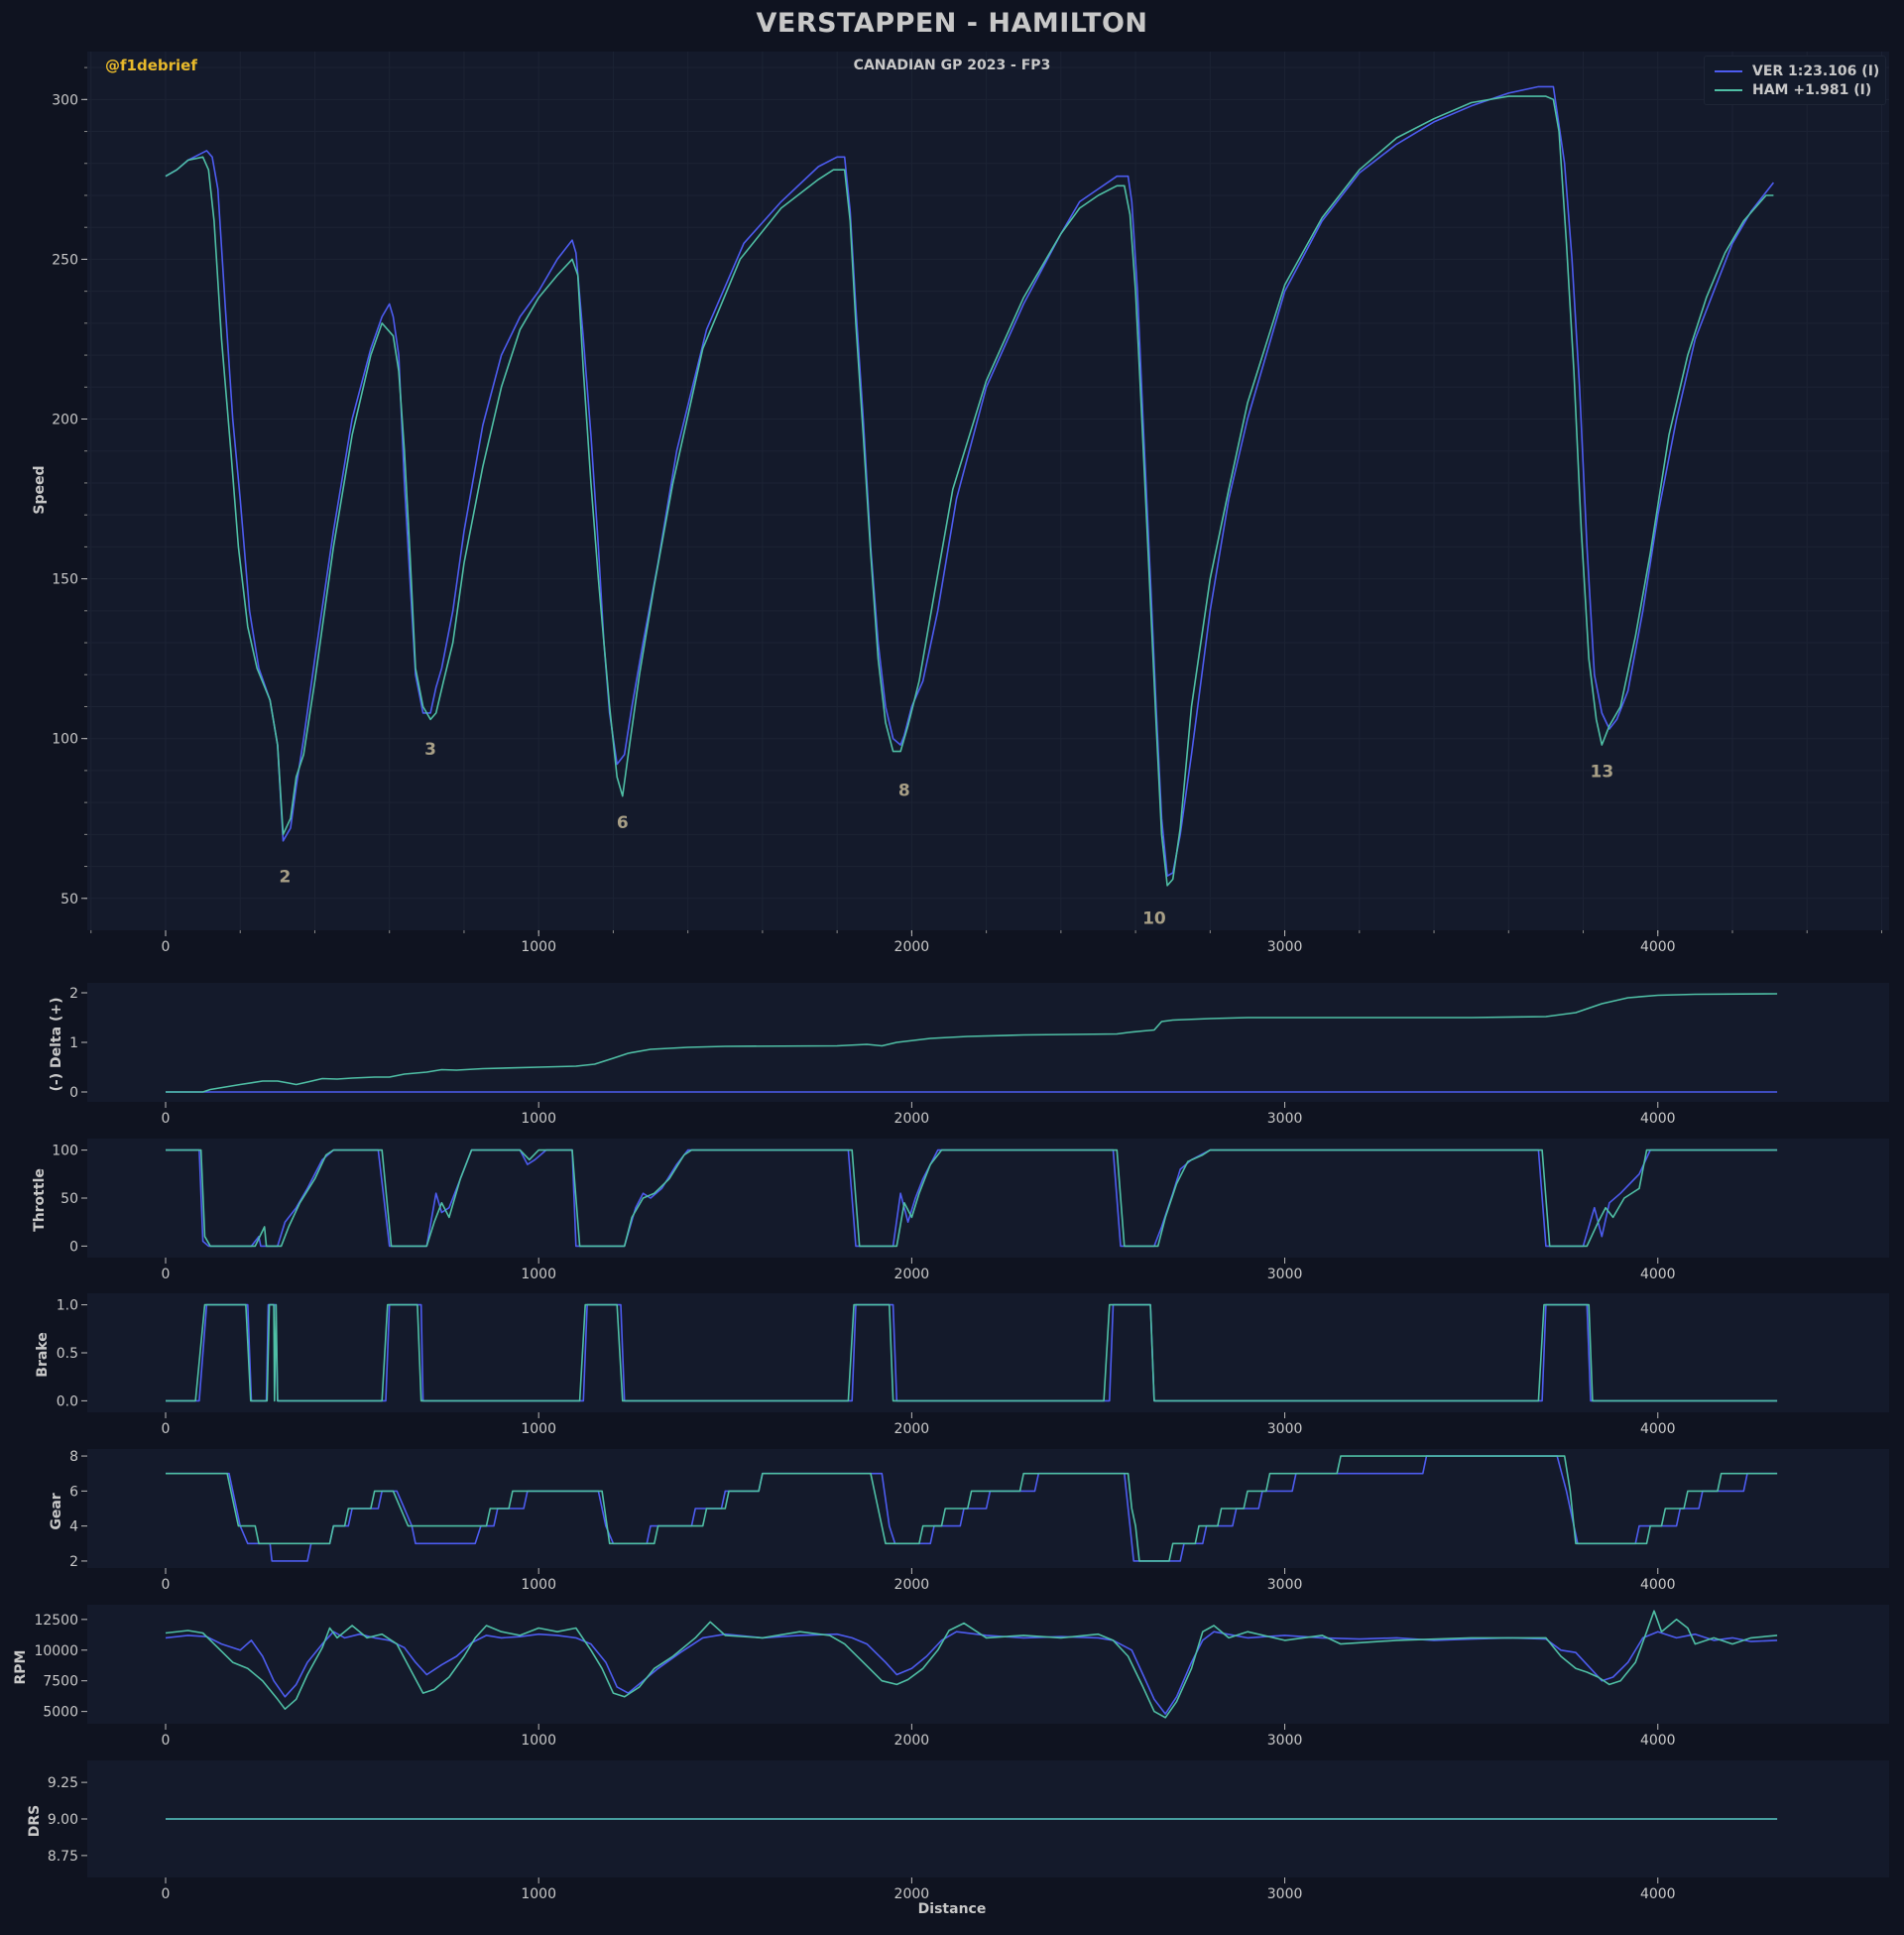 The image size is (1904, 1935). I want to click on speed-y-tick-label: 100, so click(65, 740).